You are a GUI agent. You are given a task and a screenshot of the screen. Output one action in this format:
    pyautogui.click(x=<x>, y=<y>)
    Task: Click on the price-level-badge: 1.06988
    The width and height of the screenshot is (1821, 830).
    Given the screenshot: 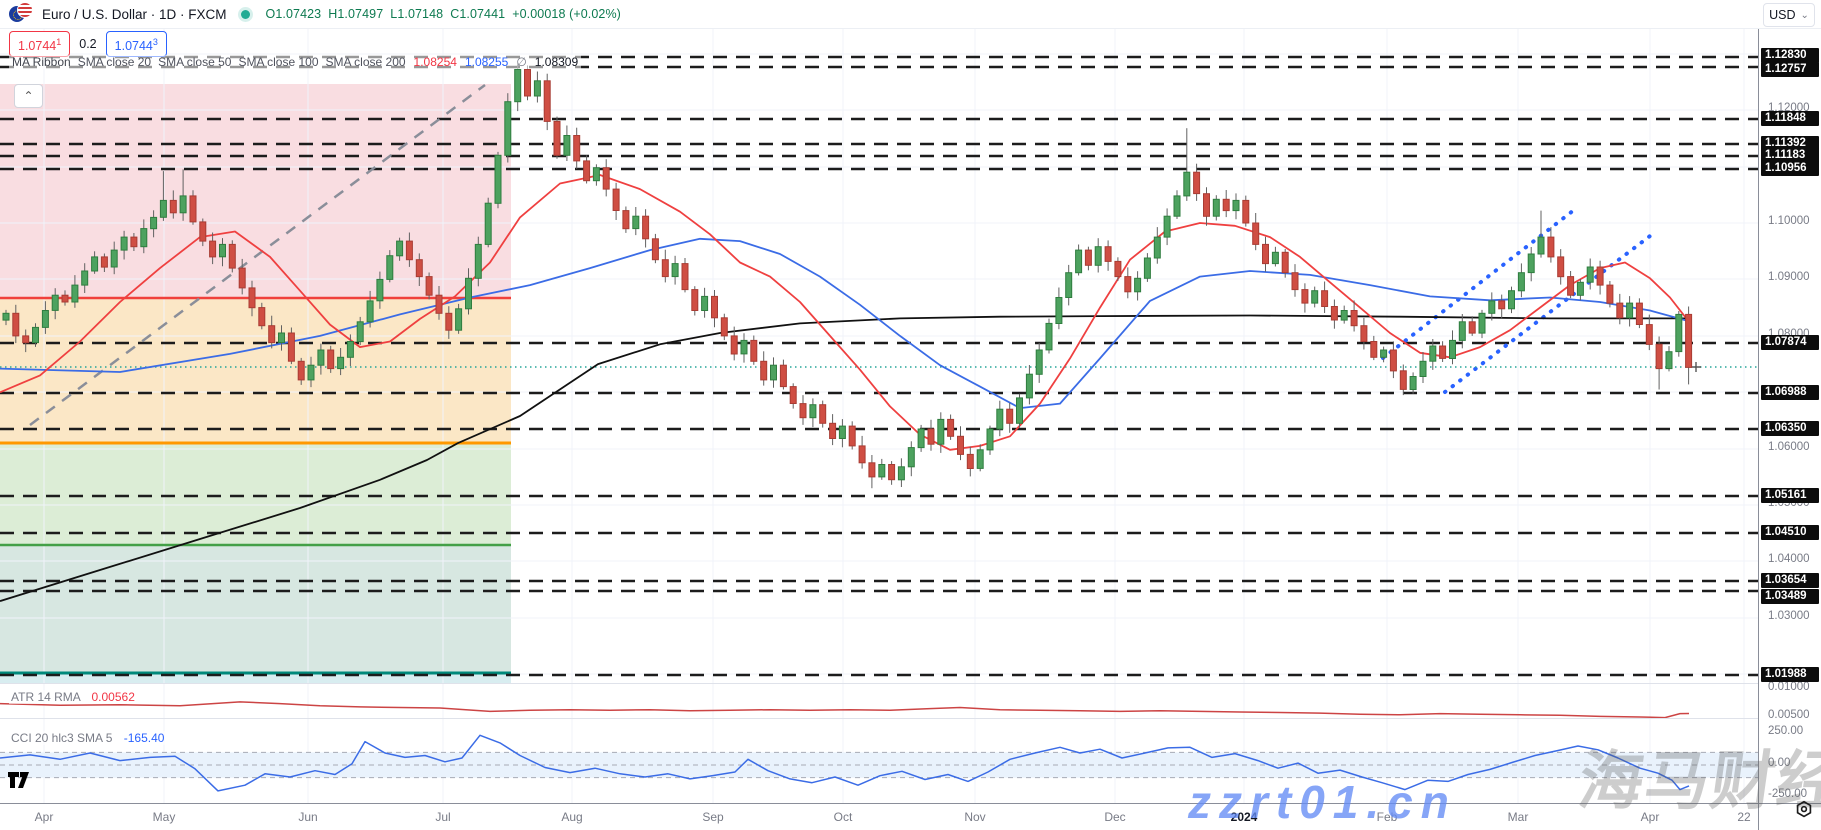 What is the action you would take?
    pyautogui.click(x=1790, y=392)
    